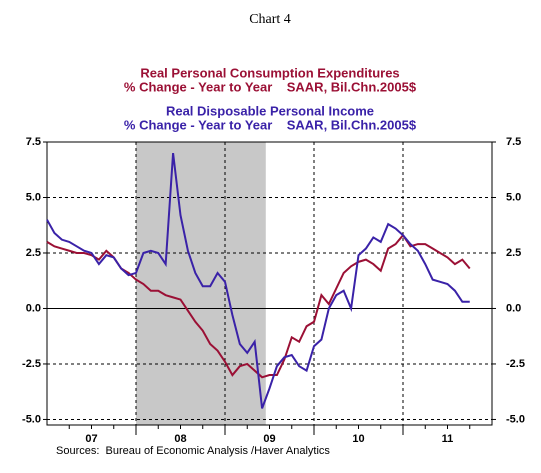 Image resolution: width=541 pixels, height=473 pixels. What do you see at coordinates (269, 72) in the screenshot?
I see `legend-name: Real Personal Consumption Expenditures` at bounding box center [269, 72].